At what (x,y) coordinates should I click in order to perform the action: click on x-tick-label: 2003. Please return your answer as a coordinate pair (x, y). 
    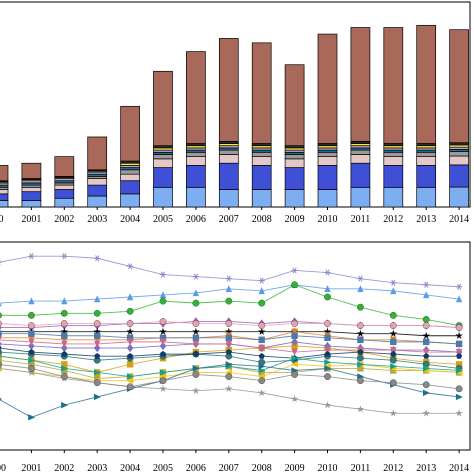
    Looking at the image, I should click on (97, 219).